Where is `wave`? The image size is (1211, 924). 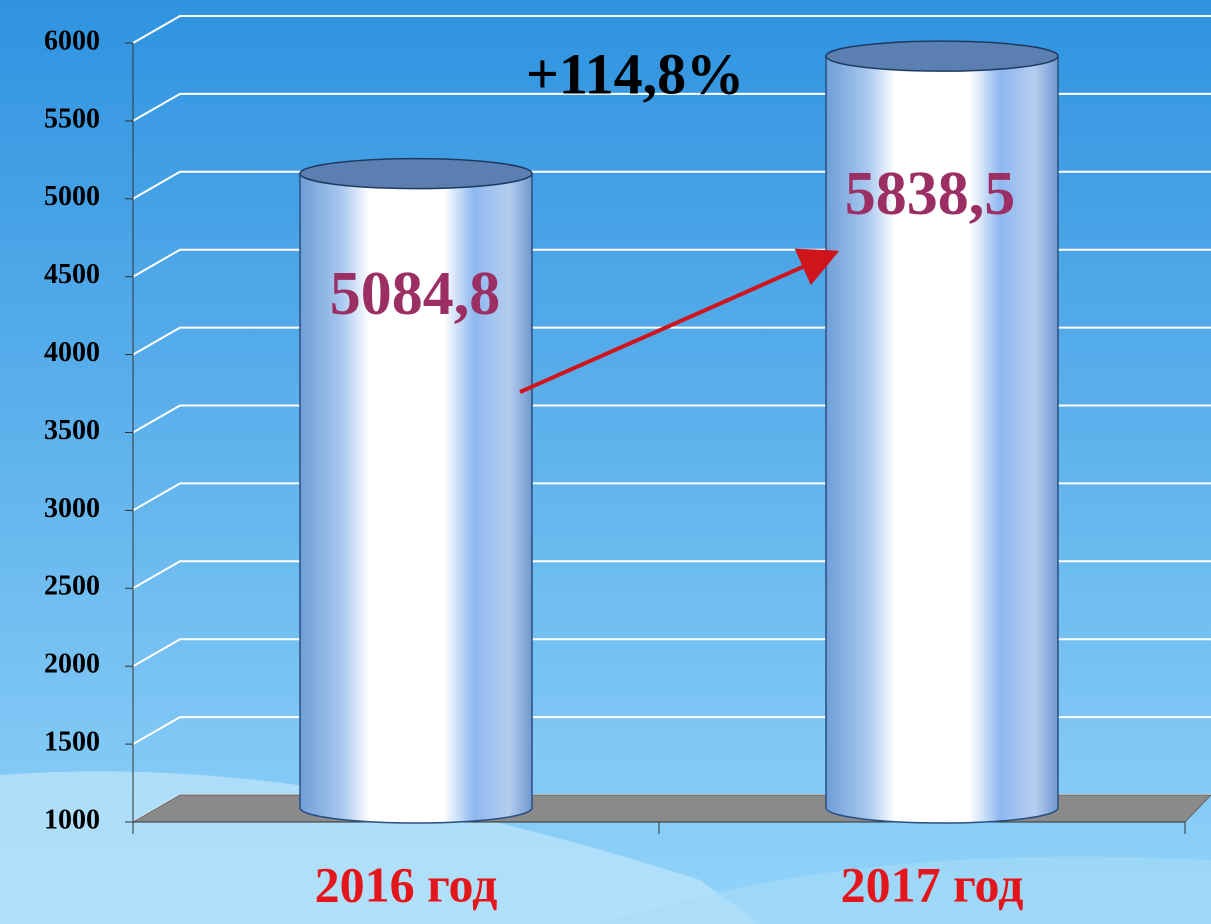
wave is located at coordinates (905, 890).